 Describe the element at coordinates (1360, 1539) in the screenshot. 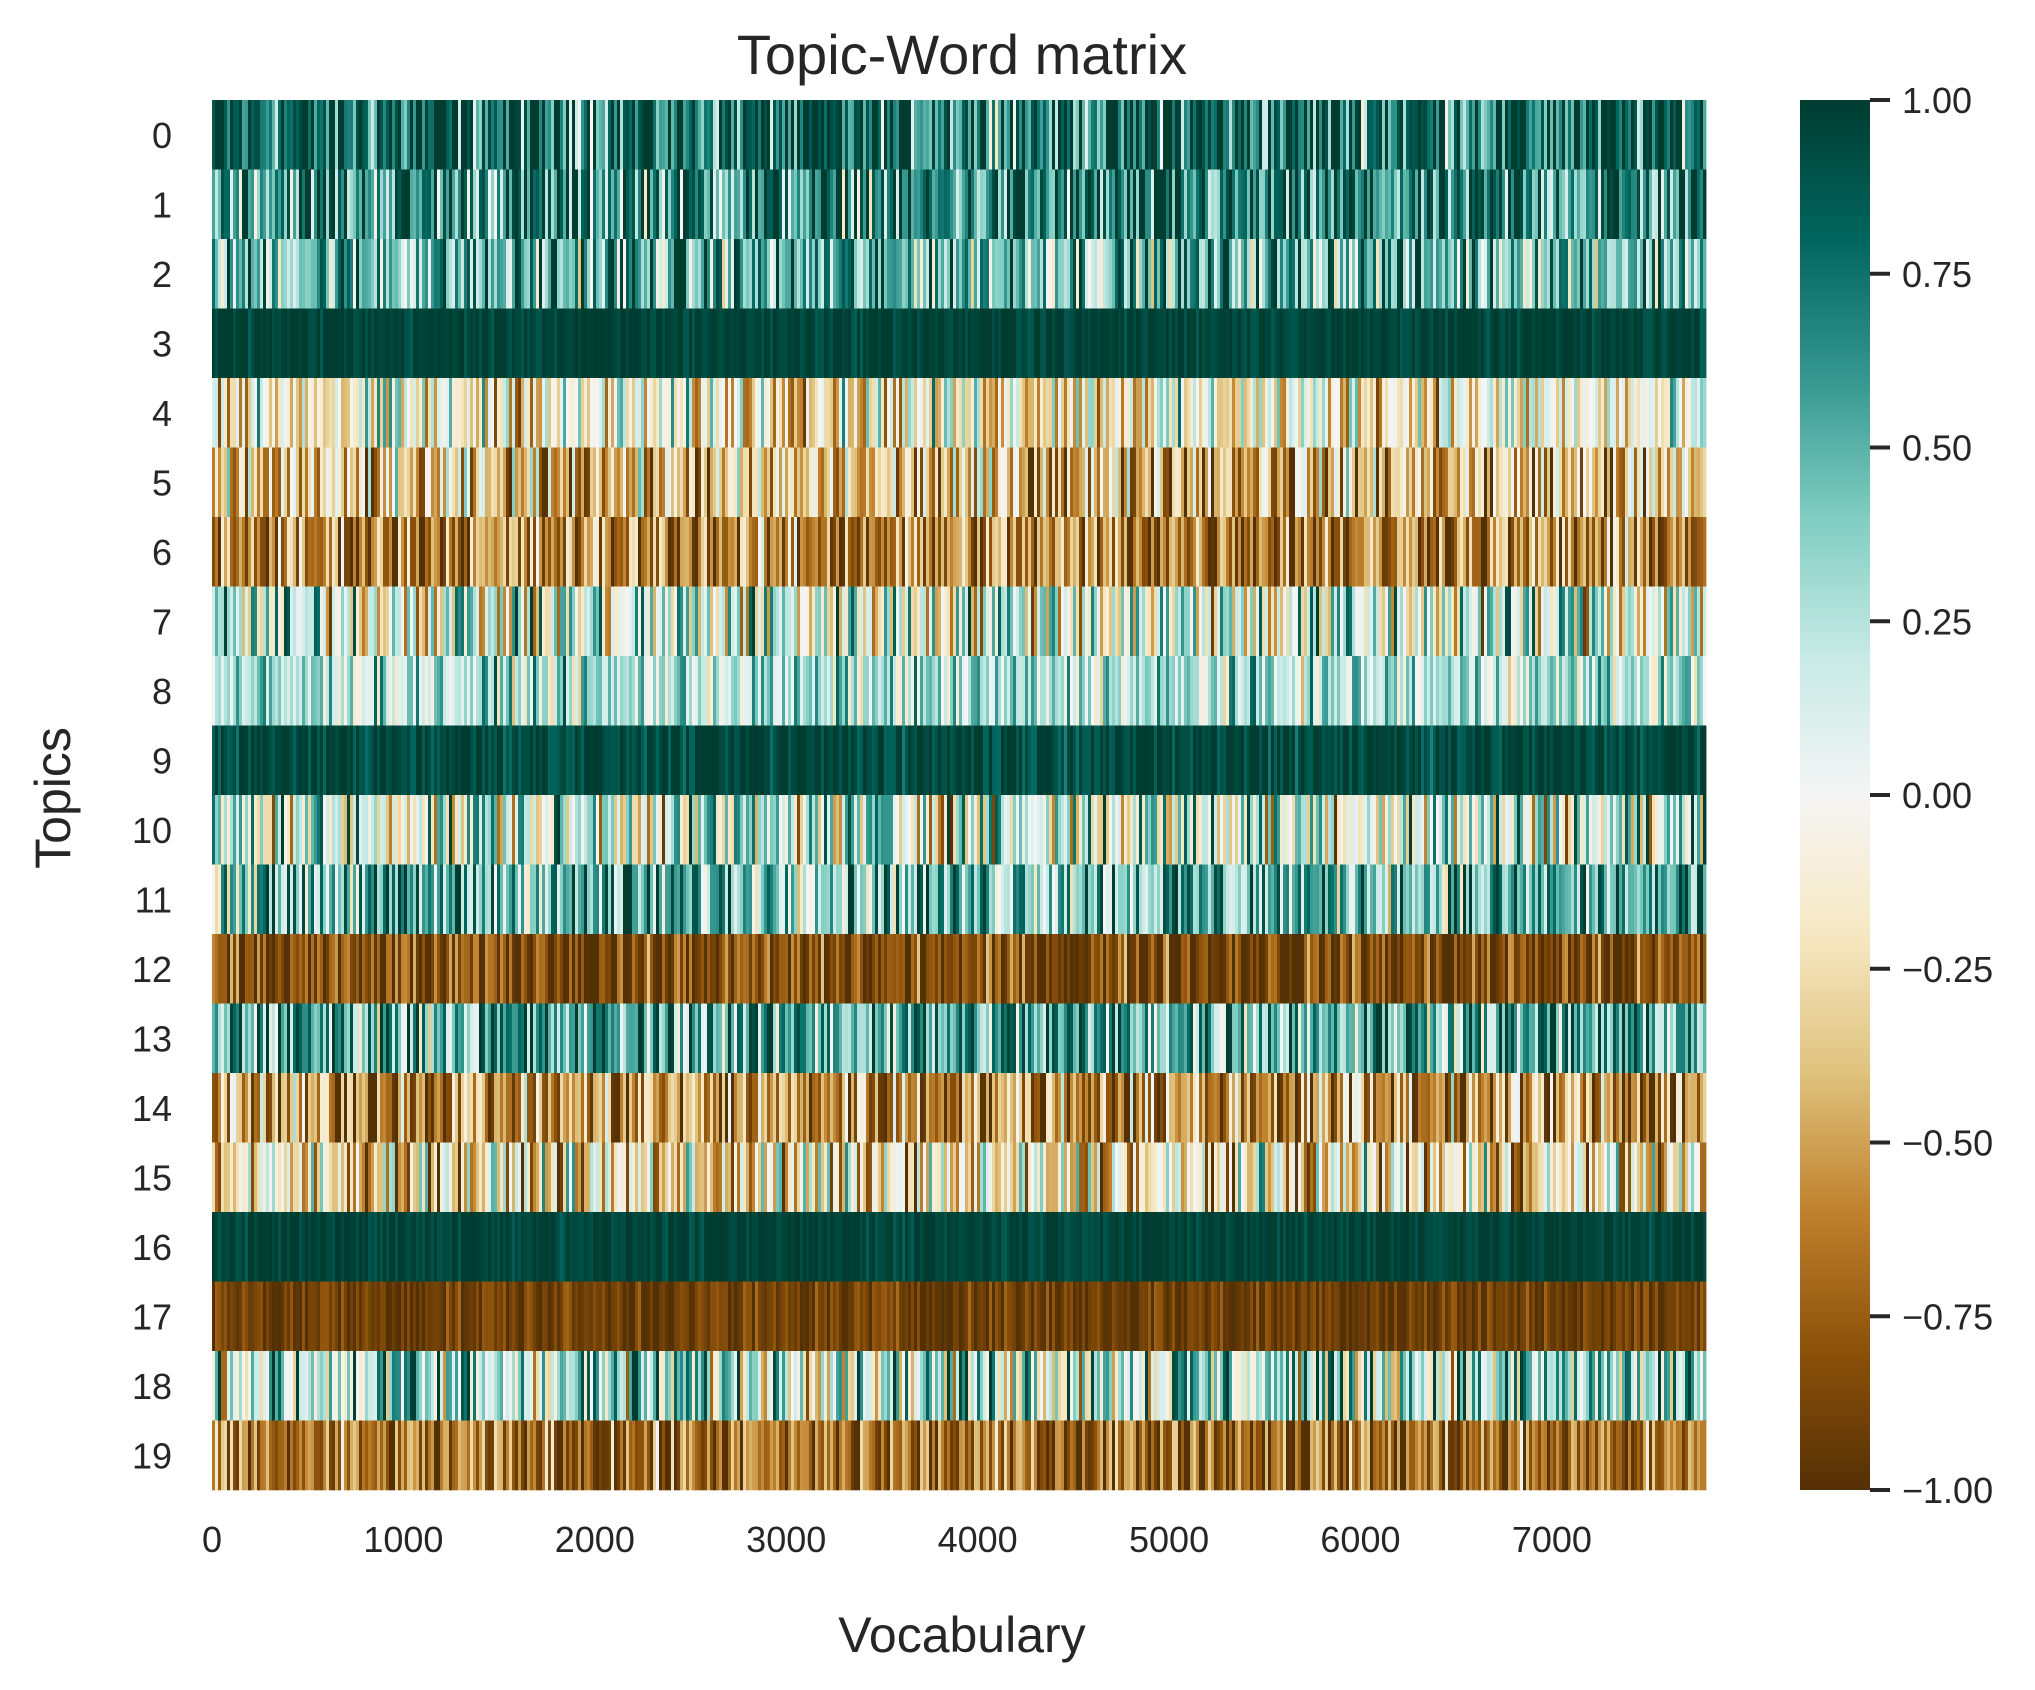

I see `x-tick-label: 6000` at that location.